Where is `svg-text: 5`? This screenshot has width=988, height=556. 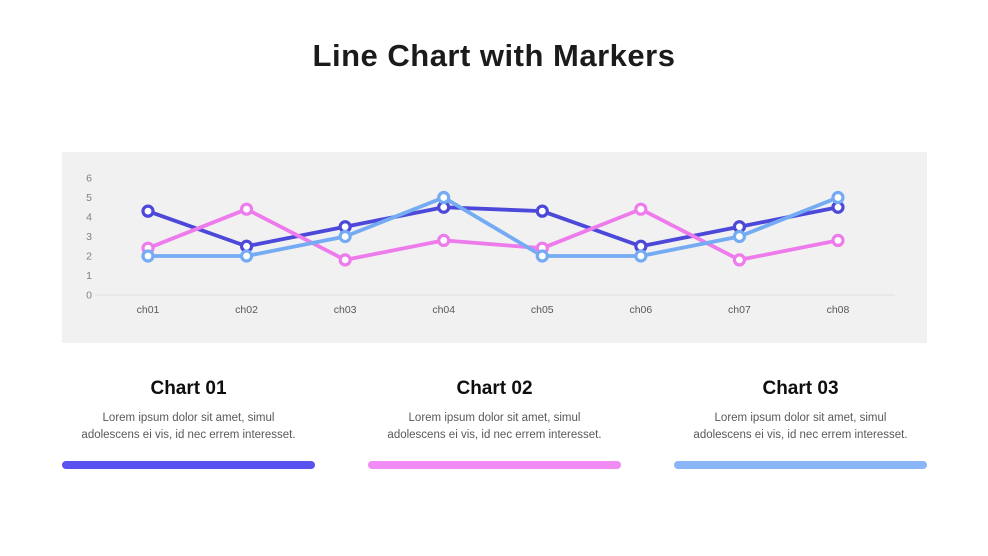 svg-text: 5 is located at coordinates (89, 198).